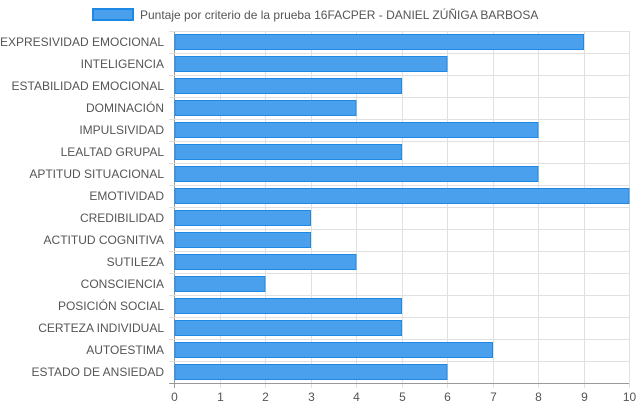 This screenshot has height=411, width=639. Describe the element at coordinates (113, 14) in the screenshot. I see `legend-swatch` at that location.